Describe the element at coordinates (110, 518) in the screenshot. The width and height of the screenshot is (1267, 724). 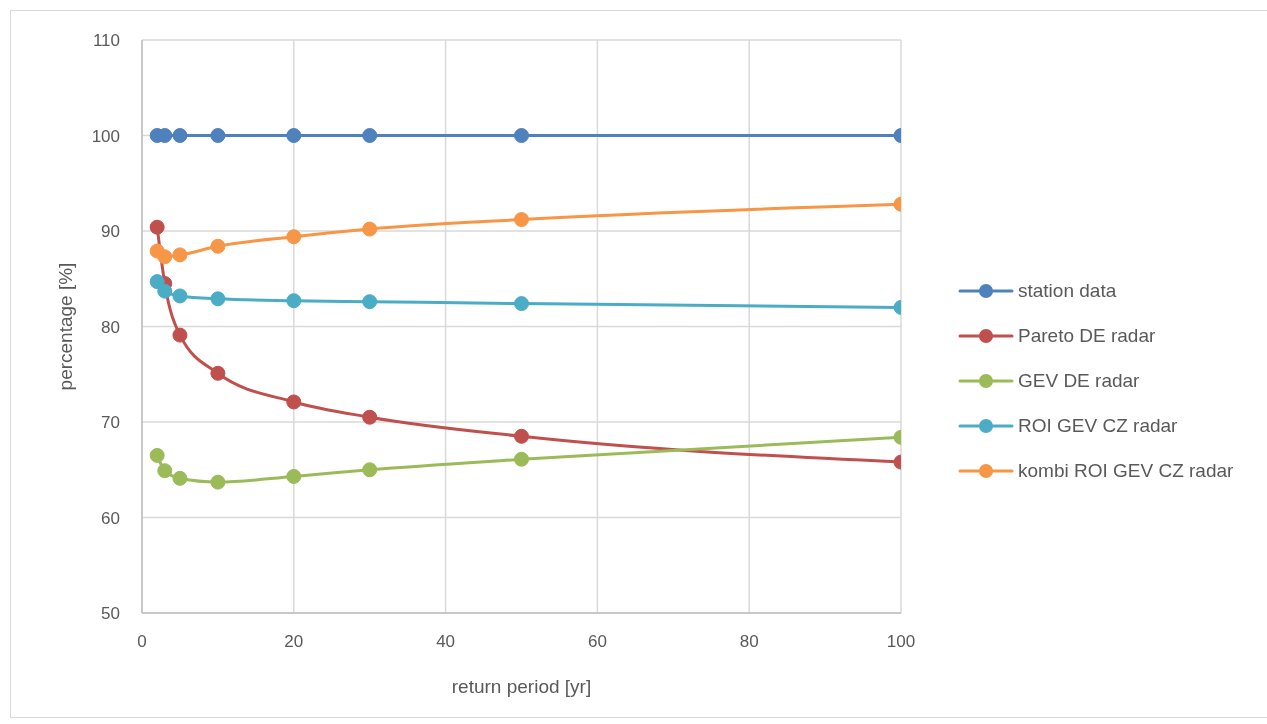
I see `y-tick-label: 60` at that location.